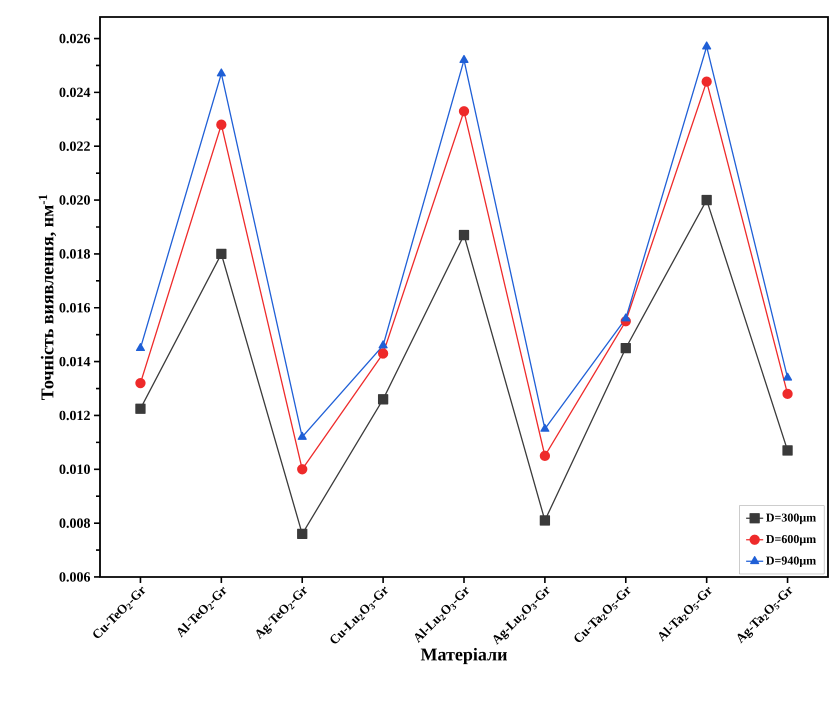  What do you see at coordinates (75, 307) in the screenshot?
I see `y-tick-label: 0.016` at bounding box center [75, 307].